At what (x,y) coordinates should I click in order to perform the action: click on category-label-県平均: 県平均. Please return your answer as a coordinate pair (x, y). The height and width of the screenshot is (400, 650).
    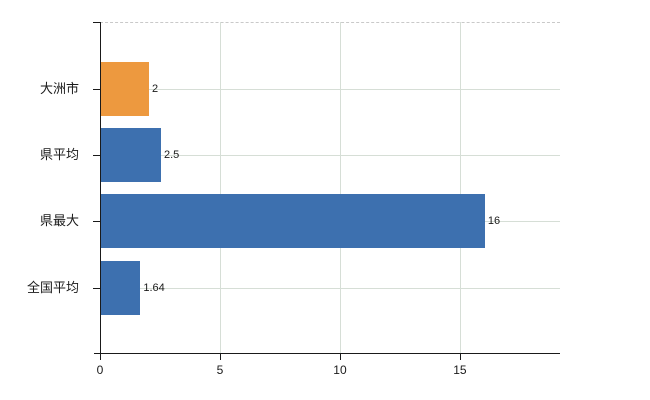
    Looking at the image, I should click on (59, 154).